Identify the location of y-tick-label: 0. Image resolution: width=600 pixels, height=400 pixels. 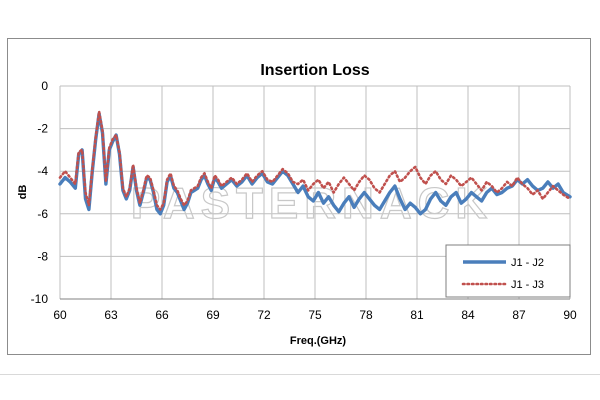
(44, 86).